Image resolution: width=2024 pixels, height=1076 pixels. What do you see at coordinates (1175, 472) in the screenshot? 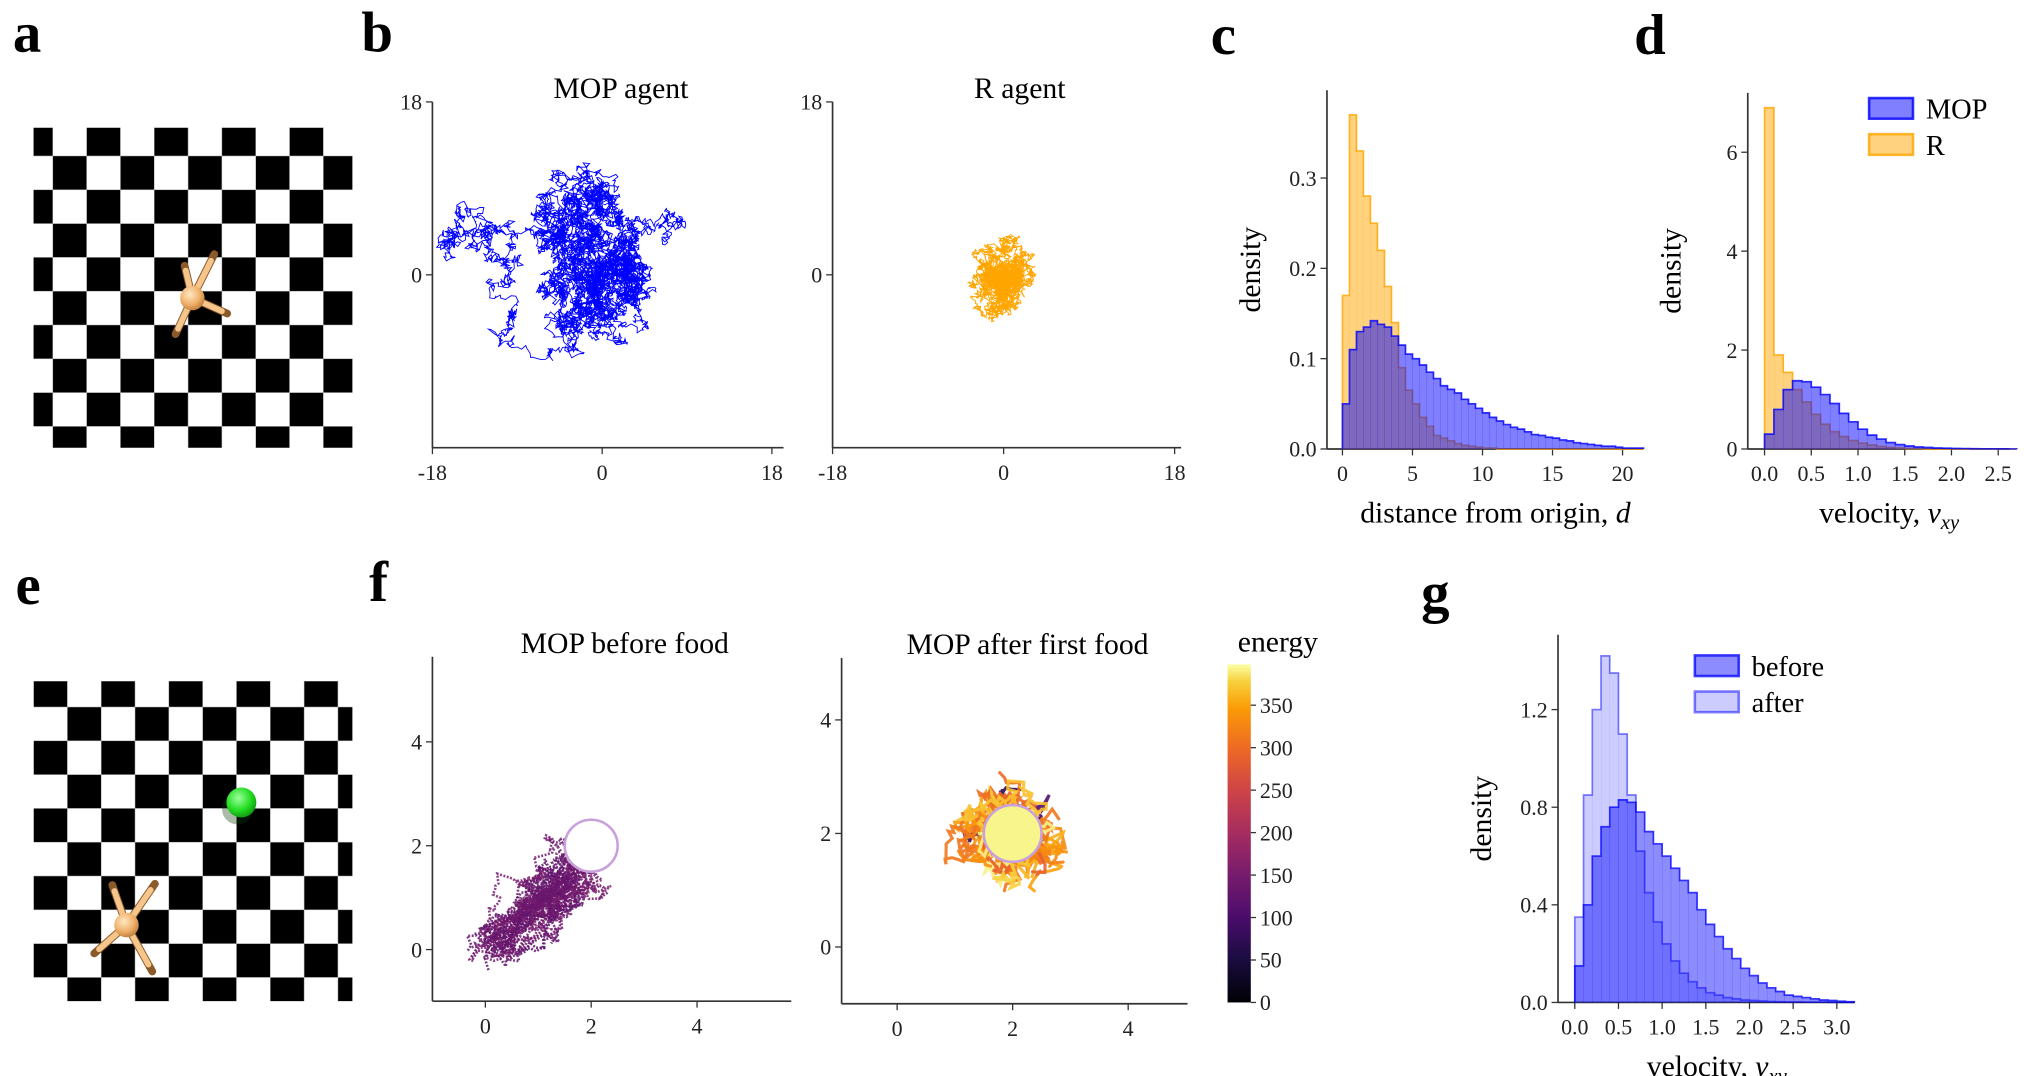
I see `x-tick-label: 18` at bounding box center [1175, 472].